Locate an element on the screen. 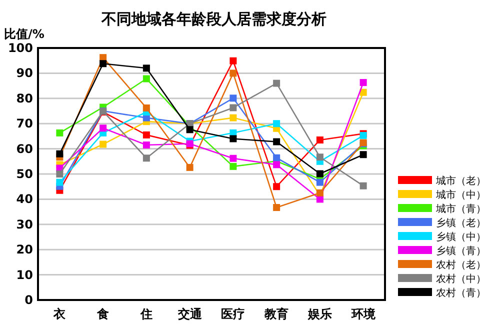  y-tick-label: 40 is located at coordinates (24, 199).